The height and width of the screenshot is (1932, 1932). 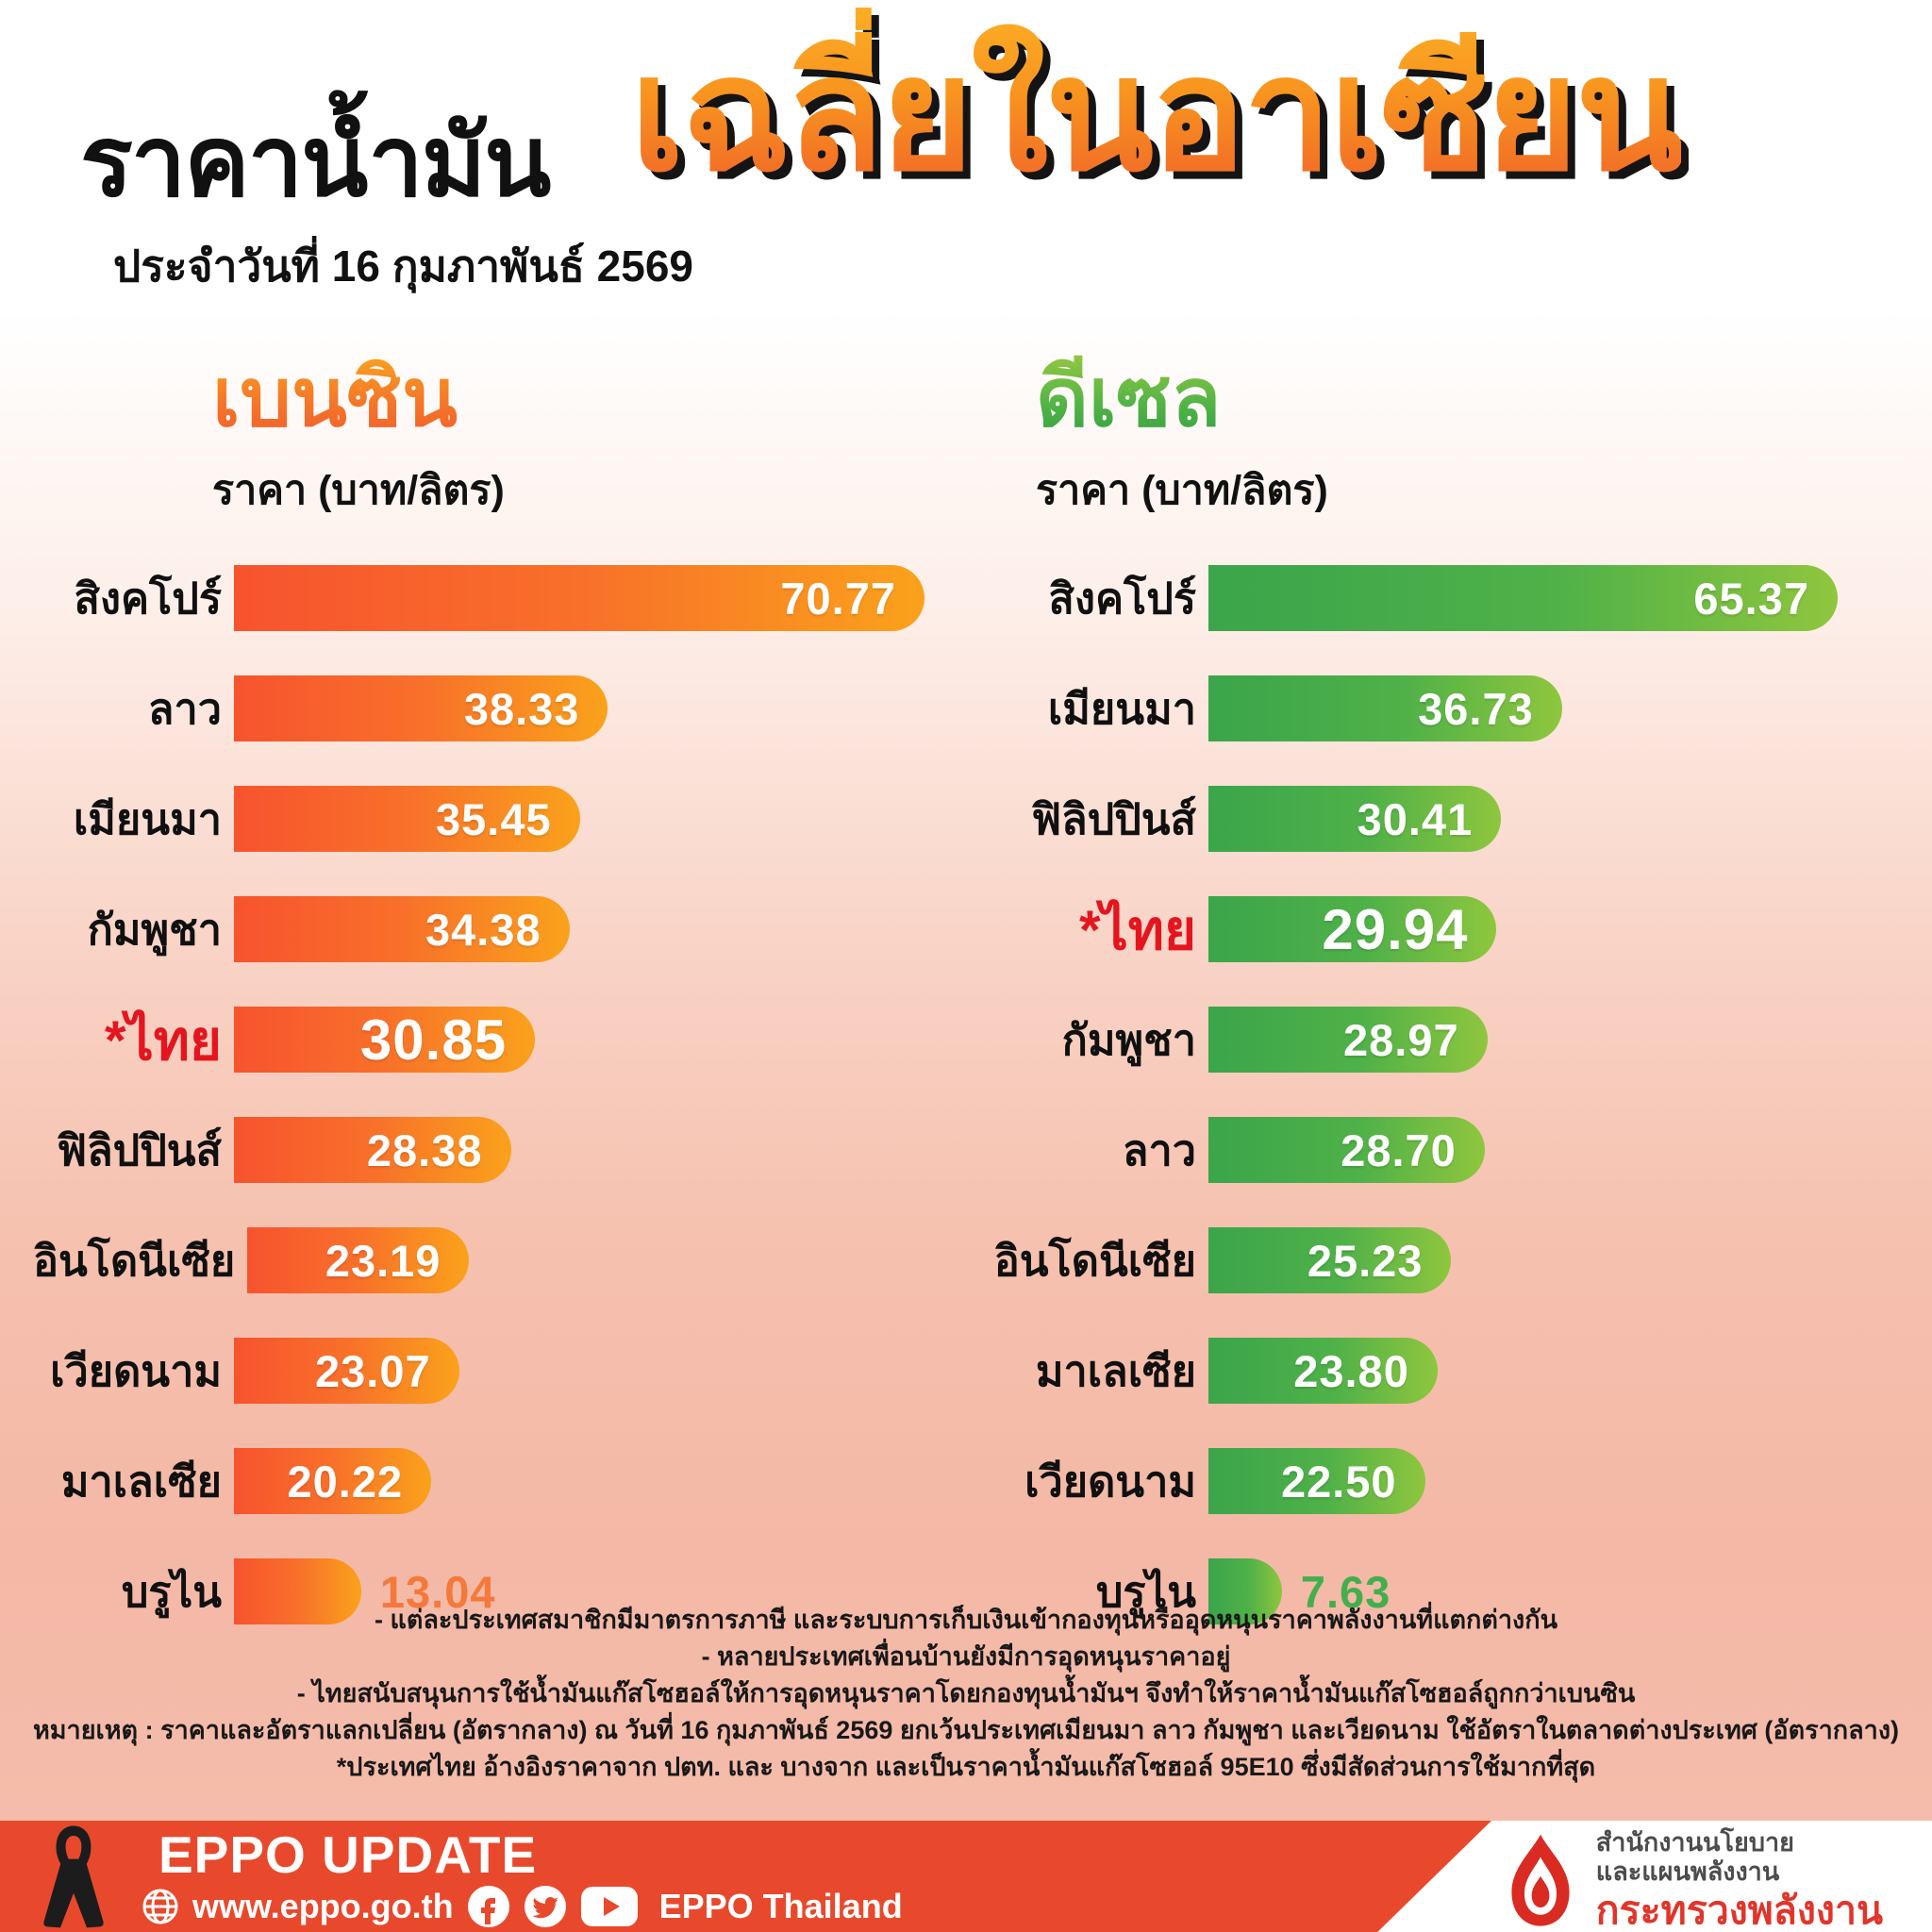 What do you see at coordinates (1182, 491) in the screenshot?
I see `diesel-unit-label: ราคา (บาท/ลิตร)` at bounding box center [1182, 491].